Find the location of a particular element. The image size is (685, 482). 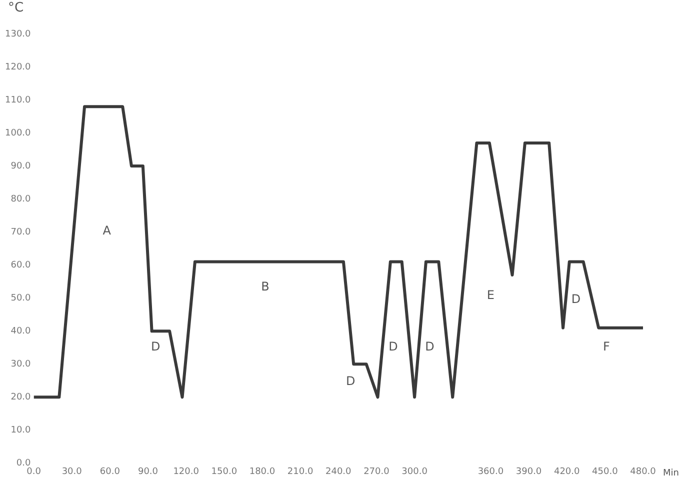

x-tick-label: 240.0 is located at coordinates (339, 471).